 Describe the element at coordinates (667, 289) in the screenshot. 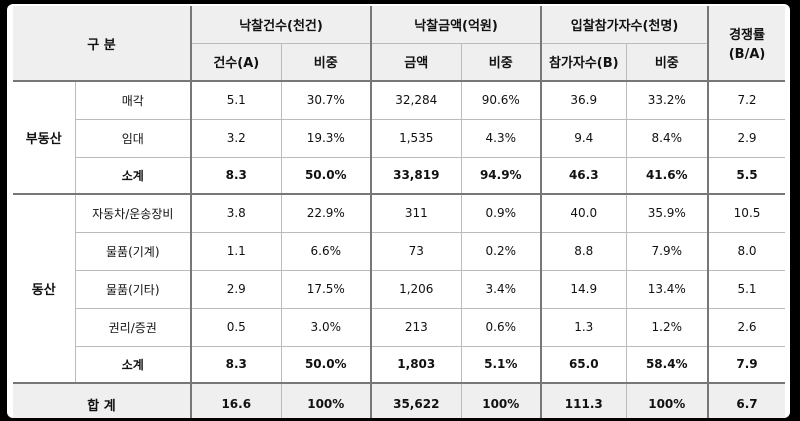

I see `cell-participants-share: 13.4%` at that location.